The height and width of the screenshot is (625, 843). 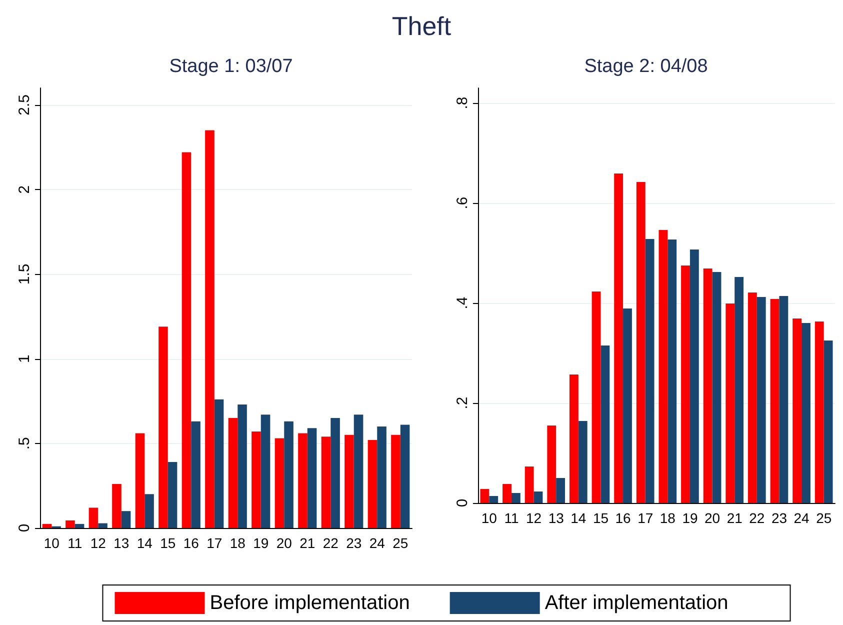 I want to click on chart-title: Theft, so click(x=422, y=26).